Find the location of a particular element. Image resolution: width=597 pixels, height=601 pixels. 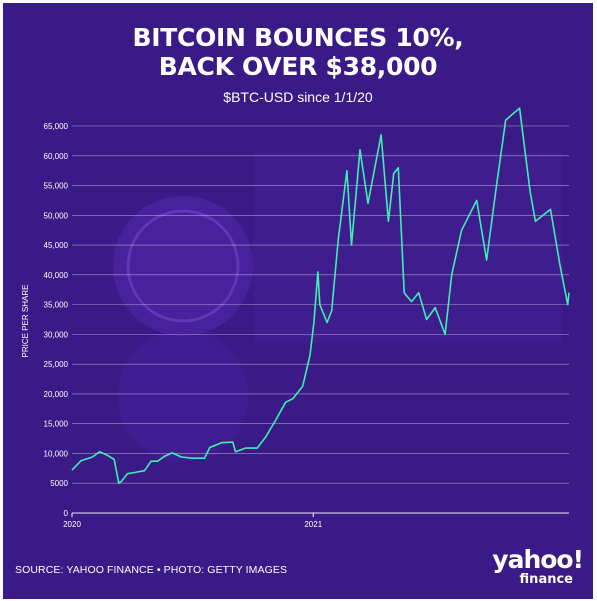

y-tick-label: 40,000 is located at coordinates (56, 275).